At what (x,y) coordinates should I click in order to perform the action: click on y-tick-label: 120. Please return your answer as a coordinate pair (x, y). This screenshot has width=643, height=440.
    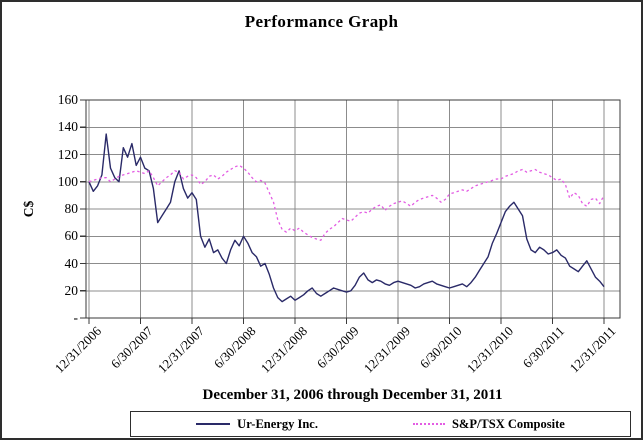
    Looking at the image, I should click on (67, 154).